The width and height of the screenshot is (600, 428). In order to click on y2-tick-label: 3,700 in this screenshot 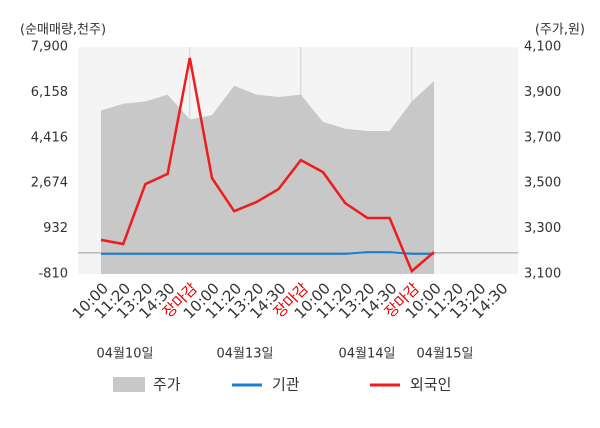, I will do `click(542, 137)`.